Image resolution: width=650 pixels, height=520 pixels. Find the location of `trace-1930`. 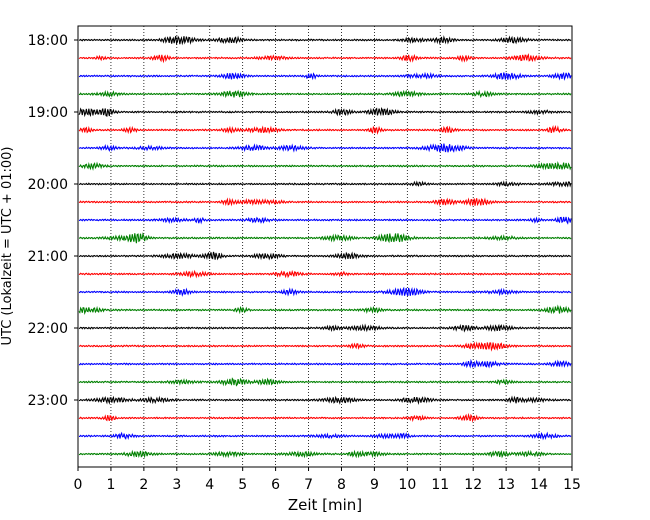

trace-1930 is located at coordinates (325, 148).